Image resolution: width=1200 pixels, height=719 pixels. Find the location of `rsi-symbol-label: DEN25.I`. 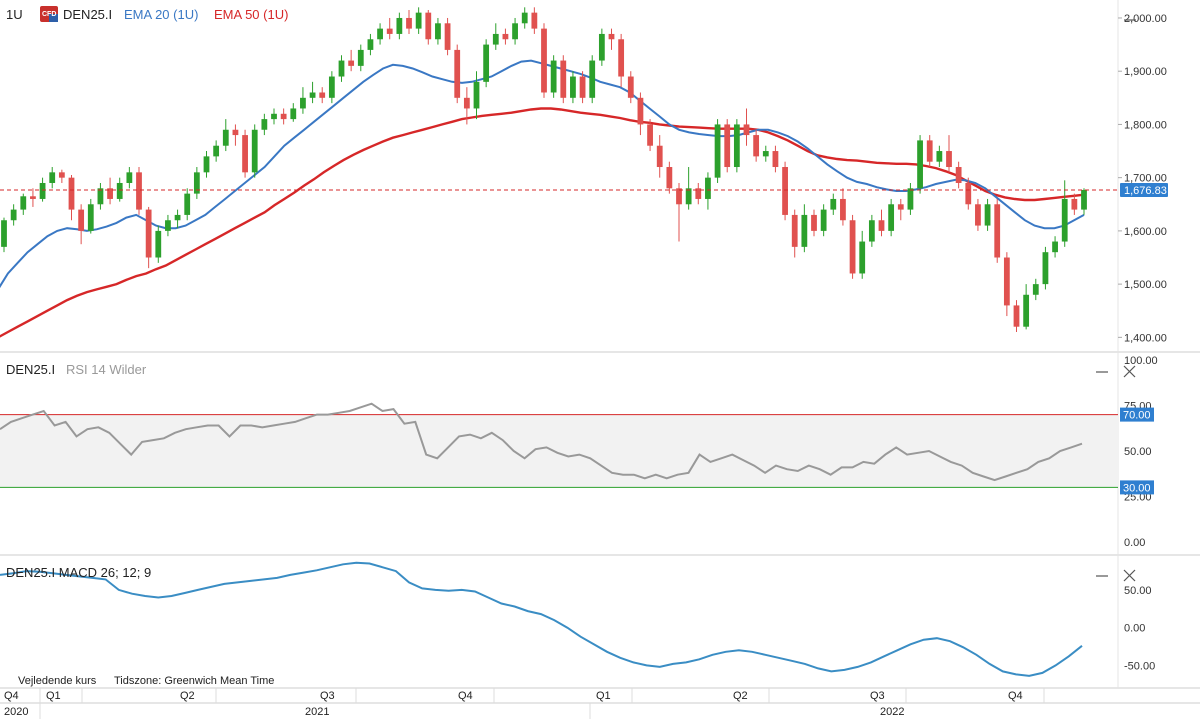

rsi-symbol-label: DEN25.I is located at coordinates (30, 369).